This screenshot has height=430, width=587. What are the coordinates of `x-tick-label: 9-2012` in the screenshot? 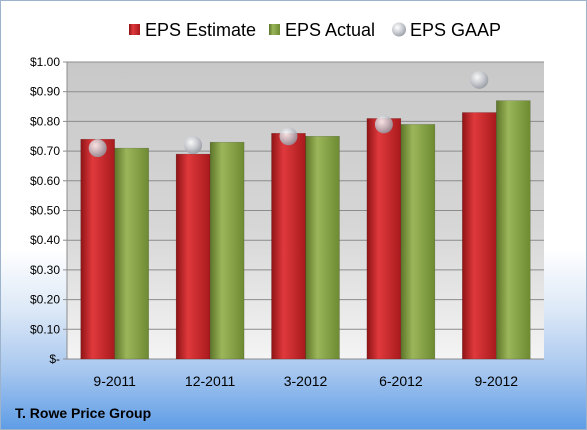 It's located at (497, 381).